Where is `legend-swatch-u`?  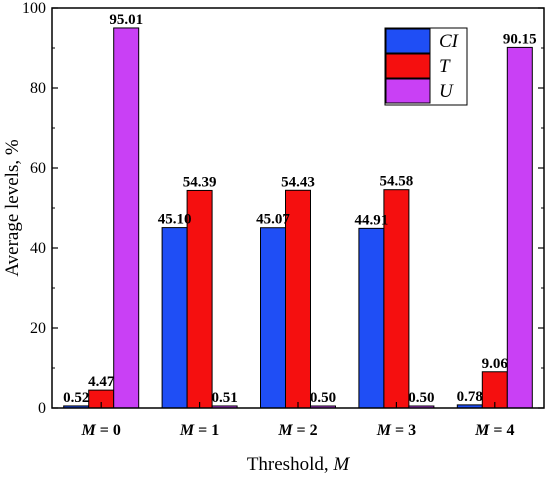
legend-swatch-u is located at coordinates (408, 91).